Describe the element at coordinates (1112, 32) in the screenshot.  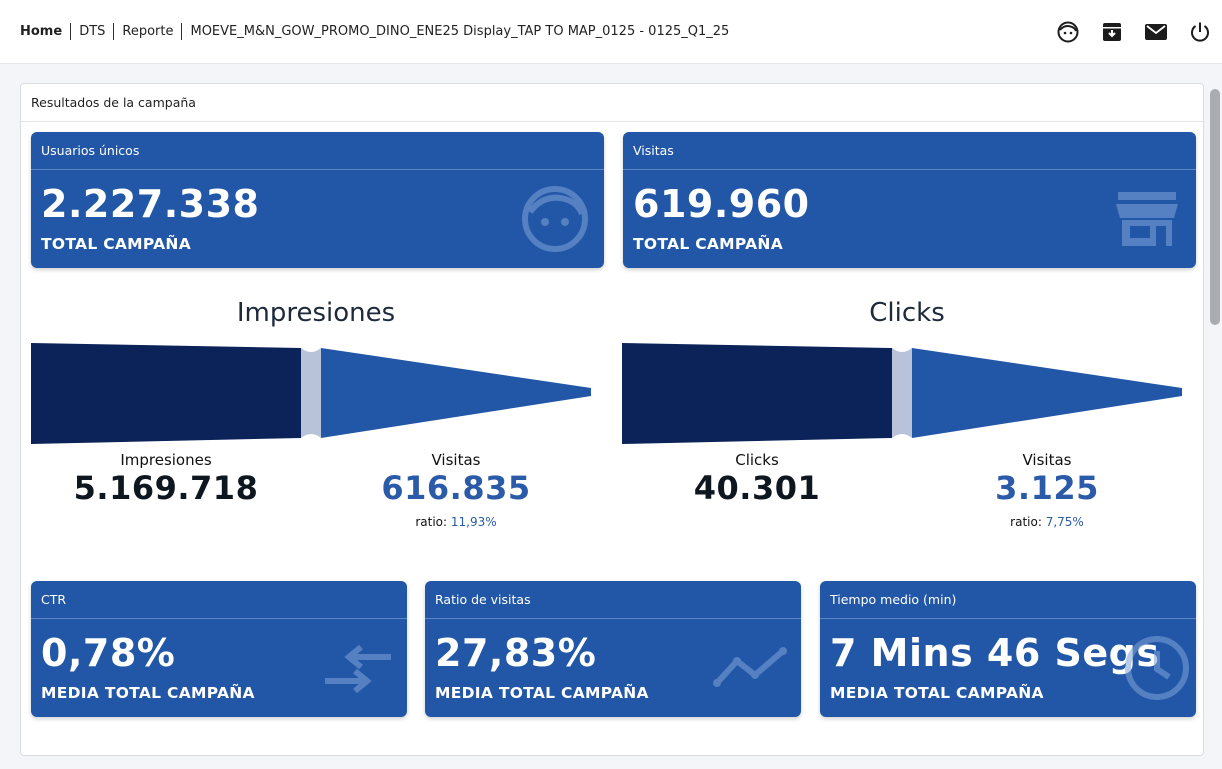
I see `archive-icon` at that location.